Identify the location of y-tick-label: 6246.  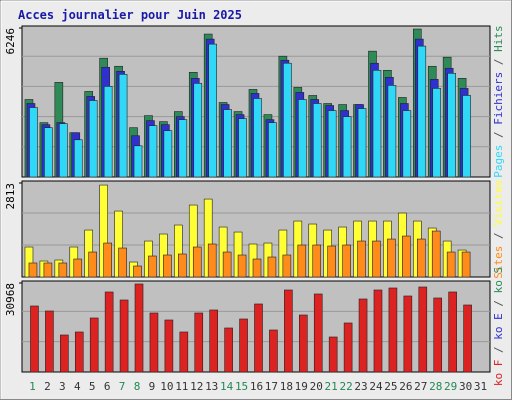
(10, 41).